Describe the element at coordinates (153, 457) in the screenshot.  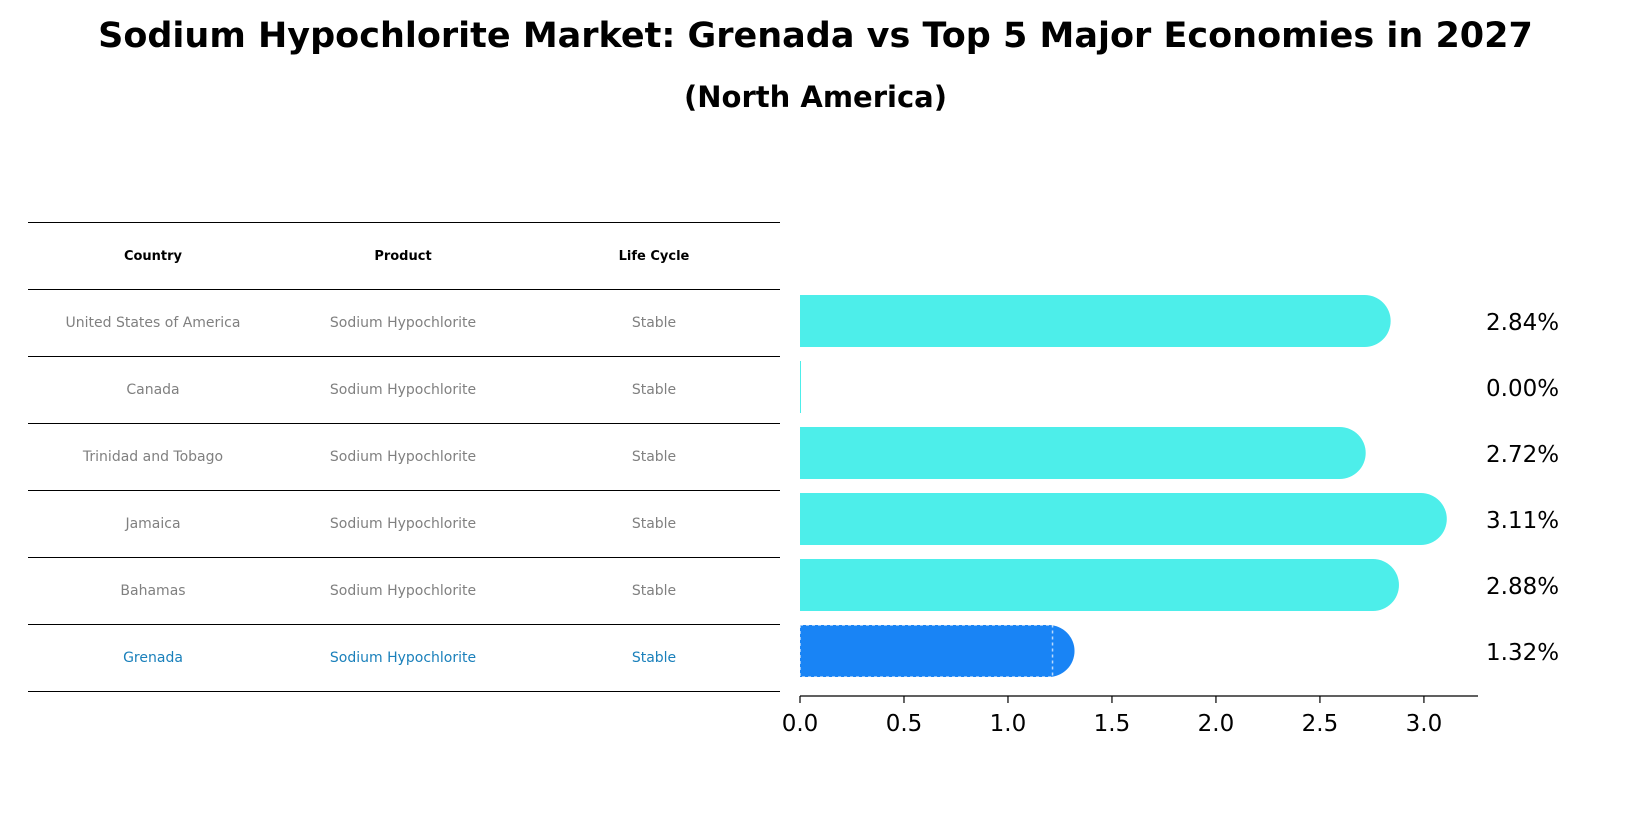
I see `cell-country: Trinidad and Tobago` at that location.